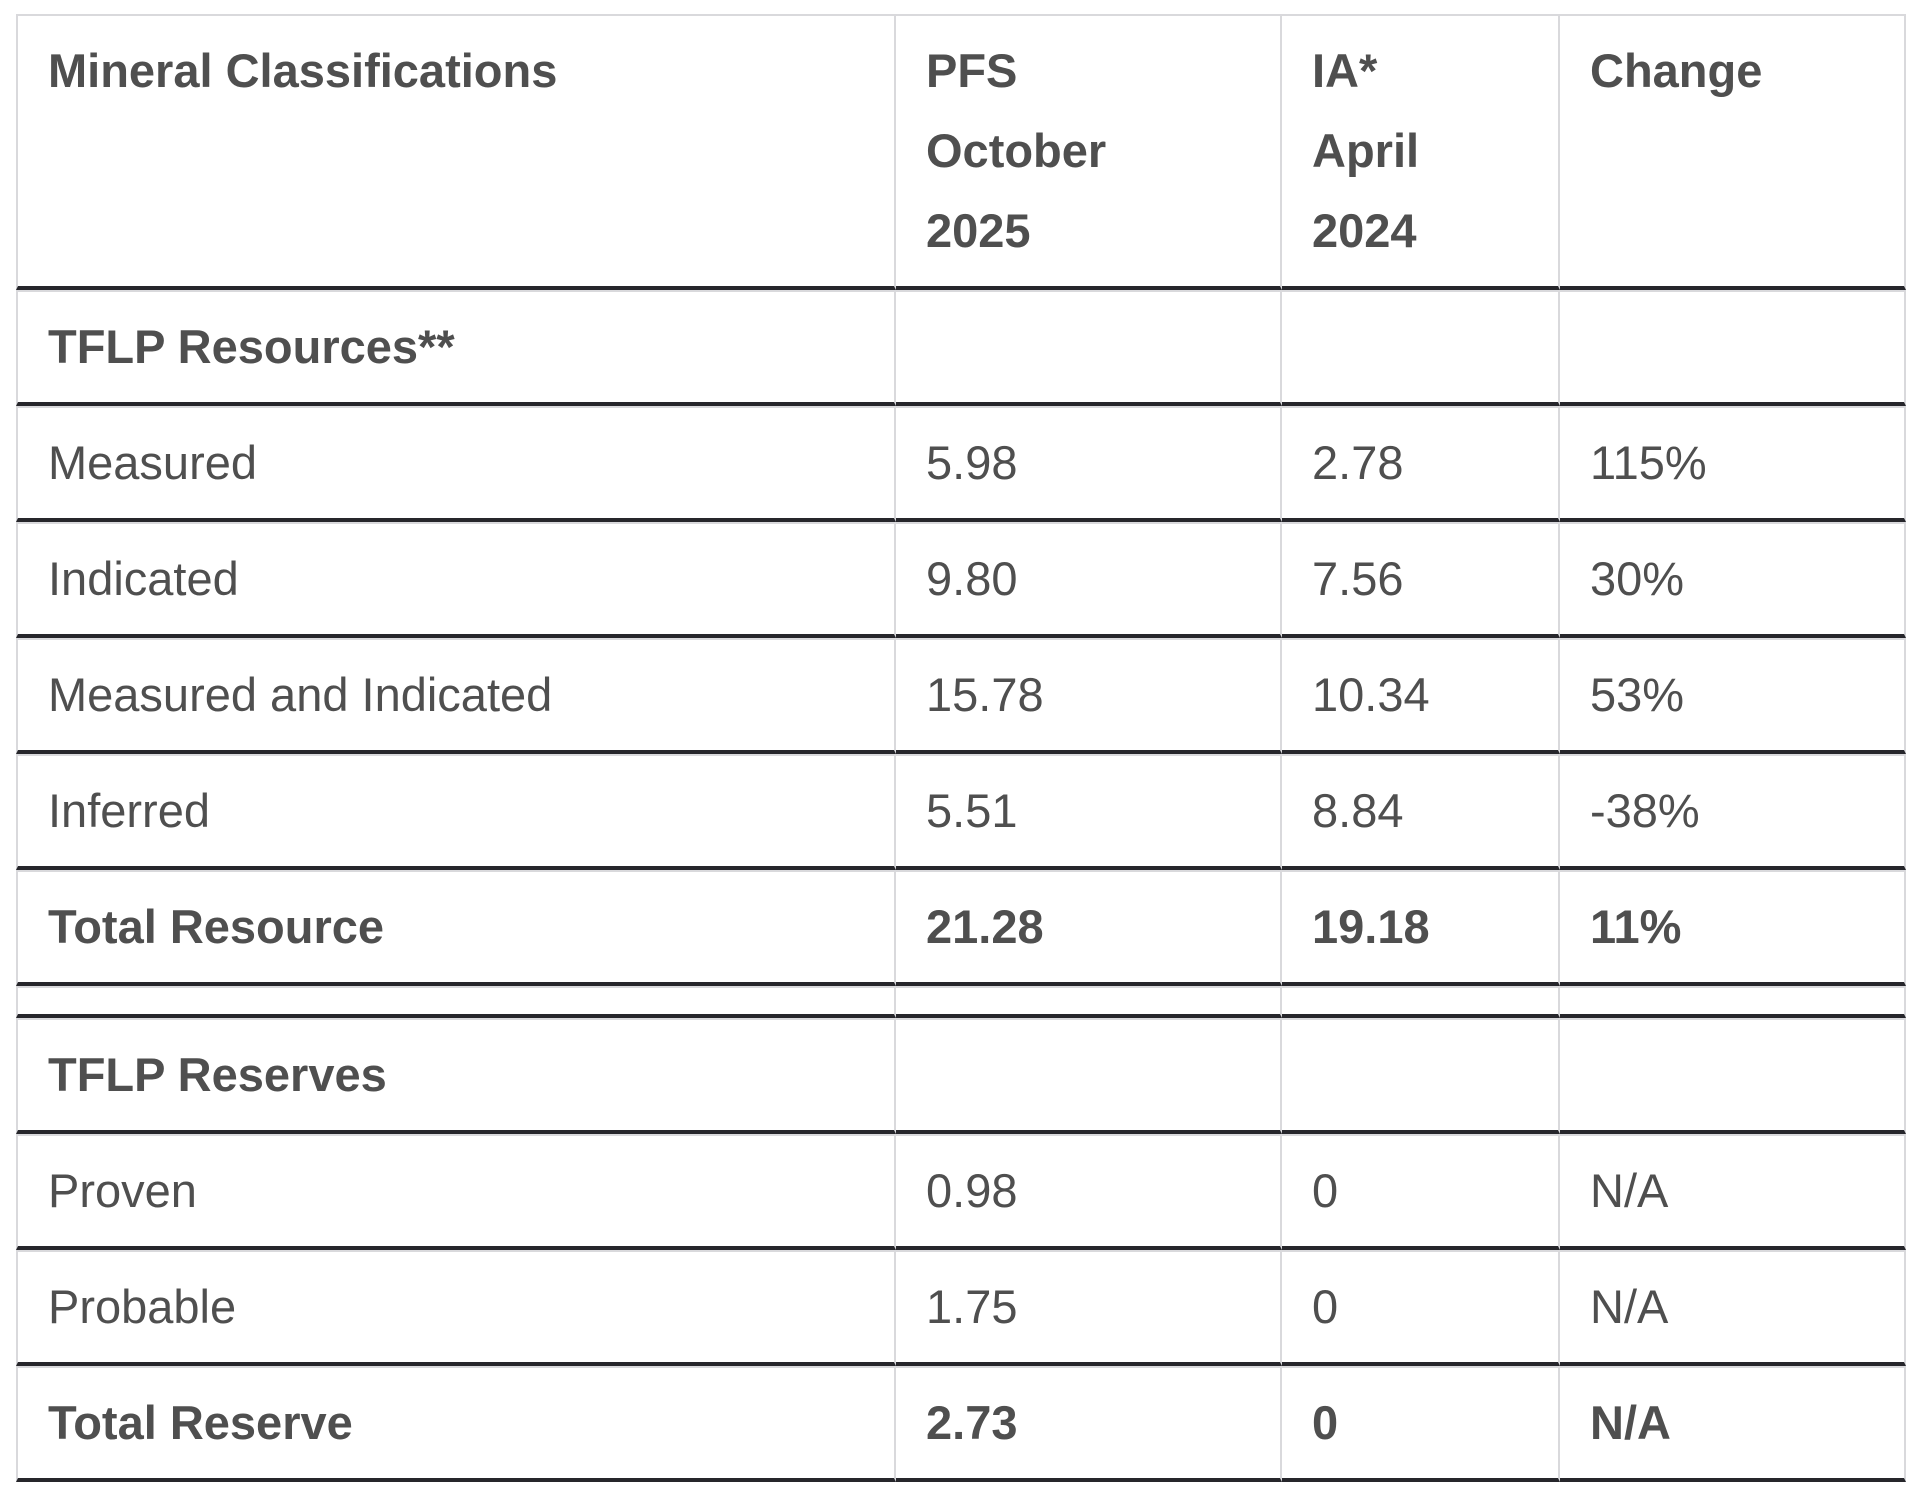  What do you see at coordinates (1089, 1424) in the screenshot?
I see `pfs-value-cell: 2.73` at bounding box center [1089, 1424].